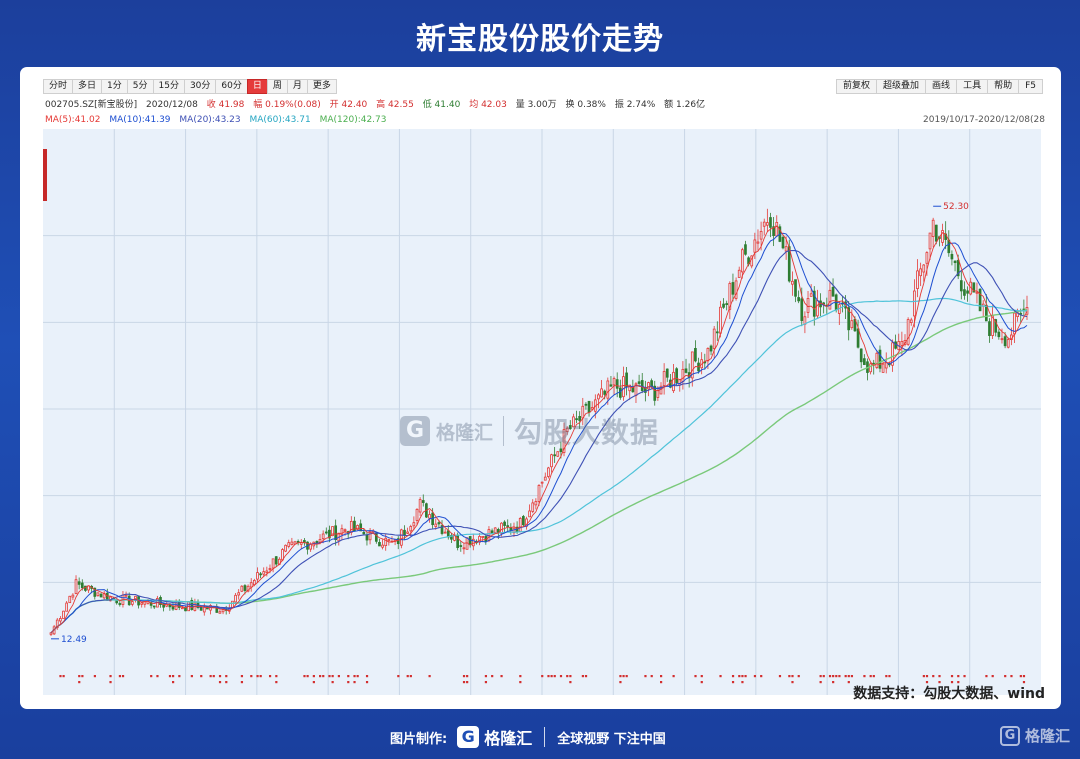  I want to click on legend-ma10: MA(10):41.39, so click(140, 120).